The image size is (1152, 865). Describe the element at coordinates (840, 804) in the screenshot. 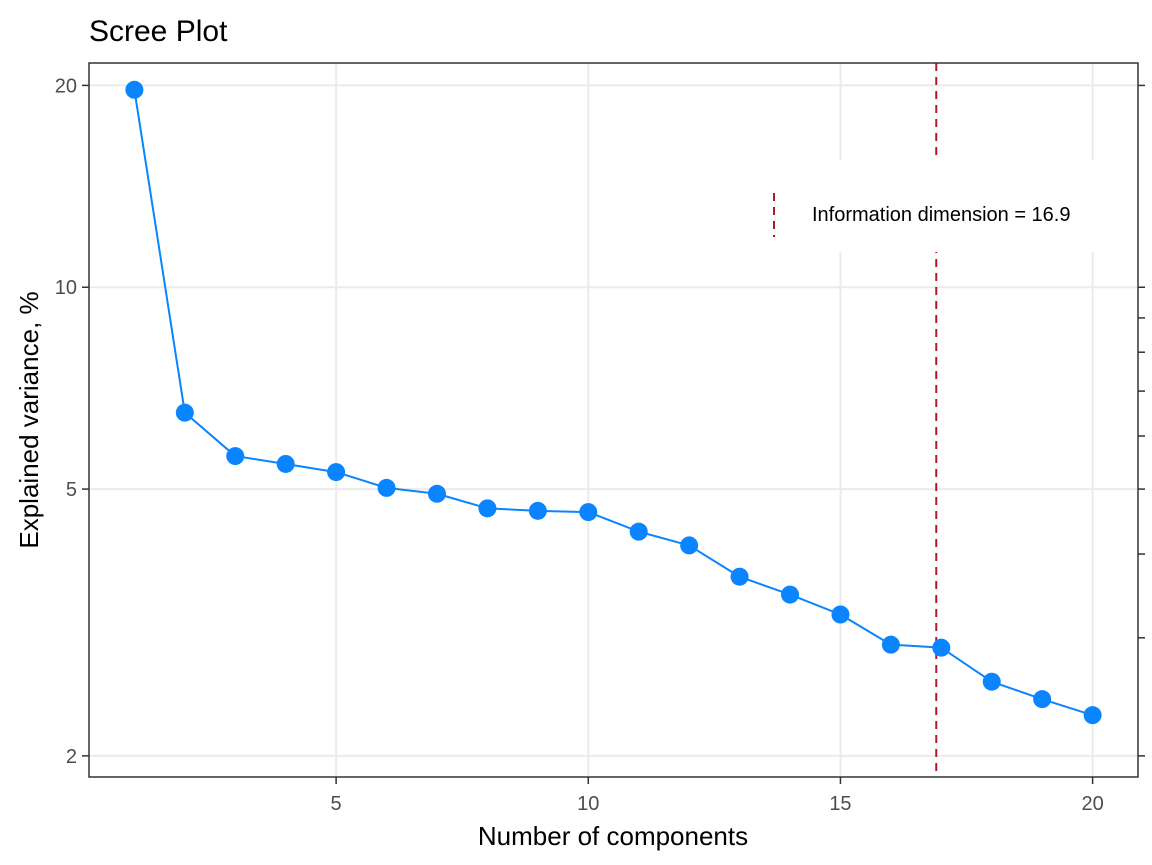

I see `x-tick-label: 15` at that location.